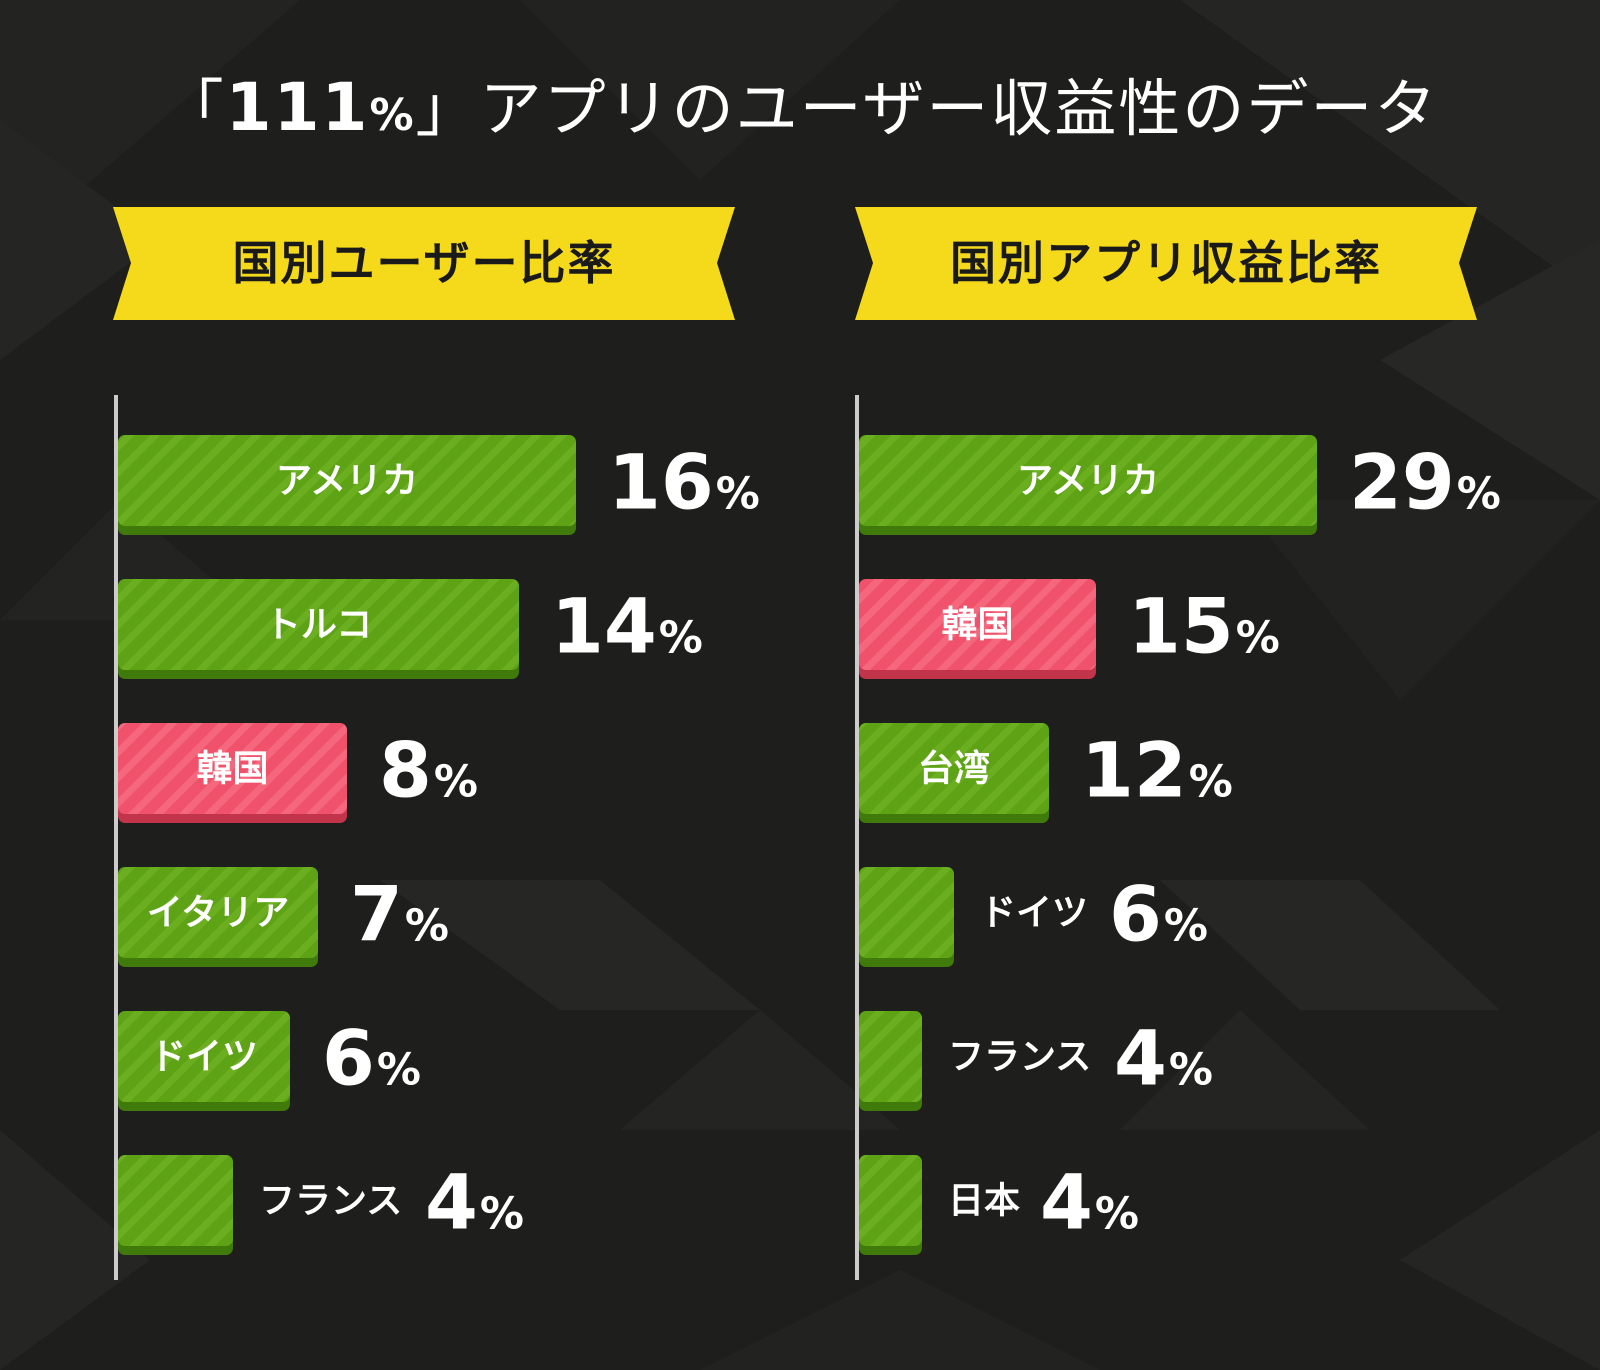 The image size is (1600, 1370). Describe the element at coordinates (428, 770) in the screenshot. I see `value-label: 8%` at that location.